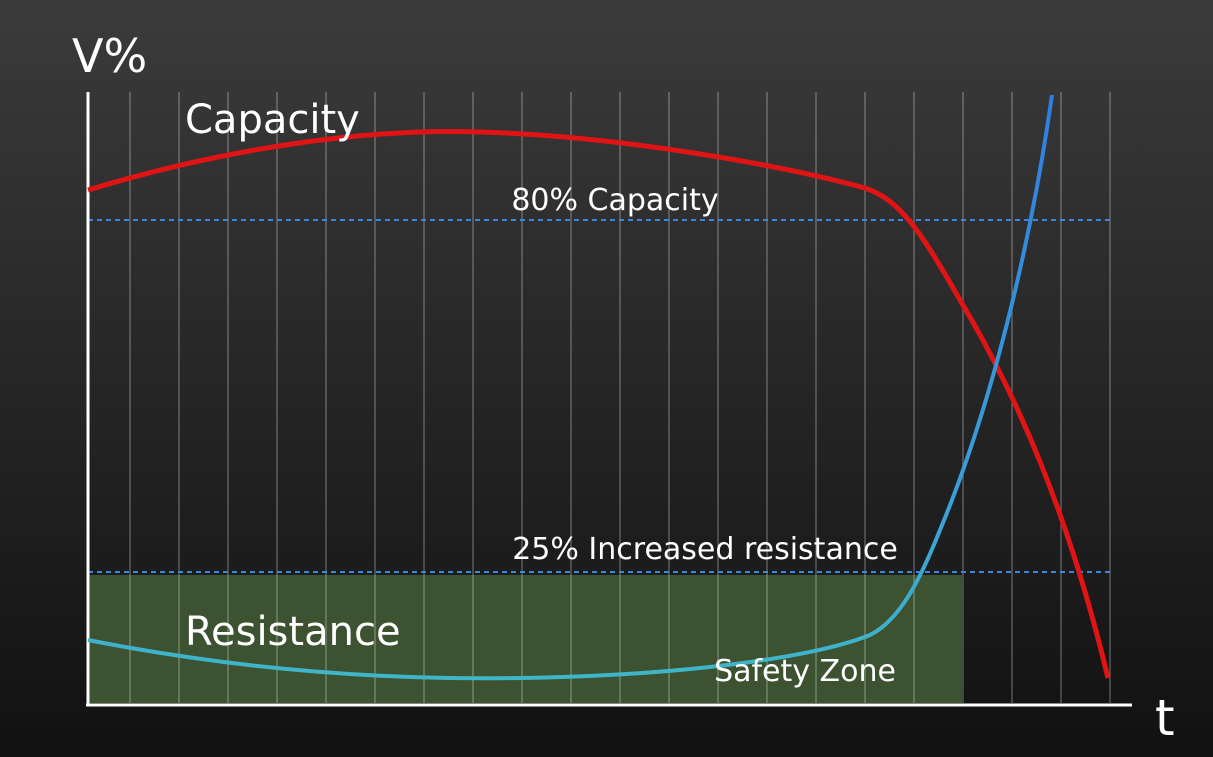 Image resolution: width=1213 pixels, height=757 pixels. What do you see at coordinates (293, 632) in the screenshot?
I see `curve-label: Resistance` at bounding box center [293, 632].